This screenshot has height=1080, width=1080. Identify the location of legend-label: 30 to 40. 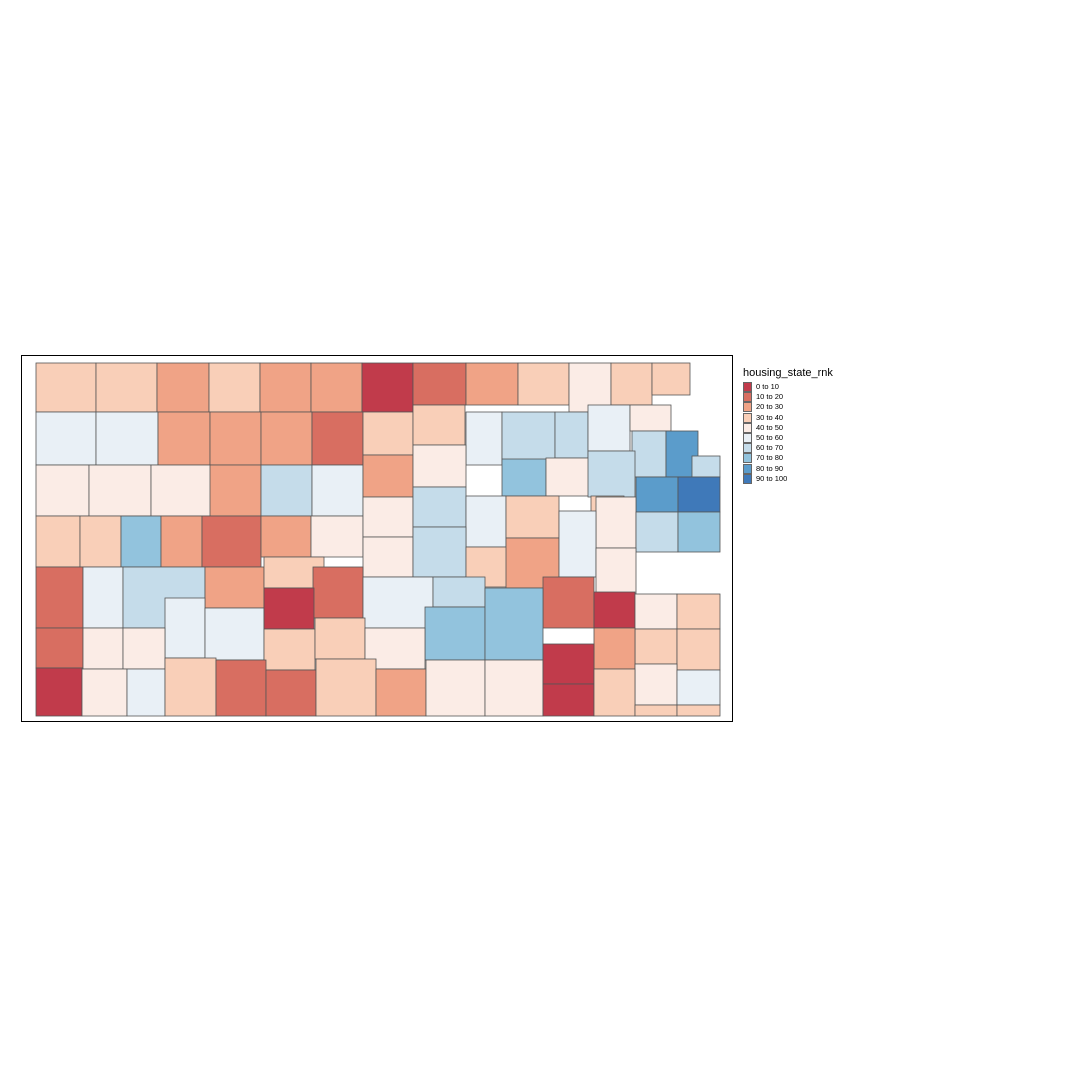
(770, 417).